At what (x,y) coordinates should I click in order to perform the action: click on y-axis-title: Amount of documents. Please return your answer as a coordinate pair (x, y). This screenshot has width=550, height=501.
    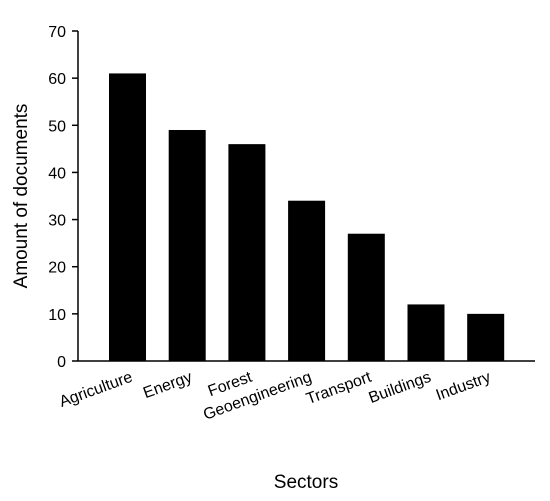
    Looking at the image, I should click on (21, 196).